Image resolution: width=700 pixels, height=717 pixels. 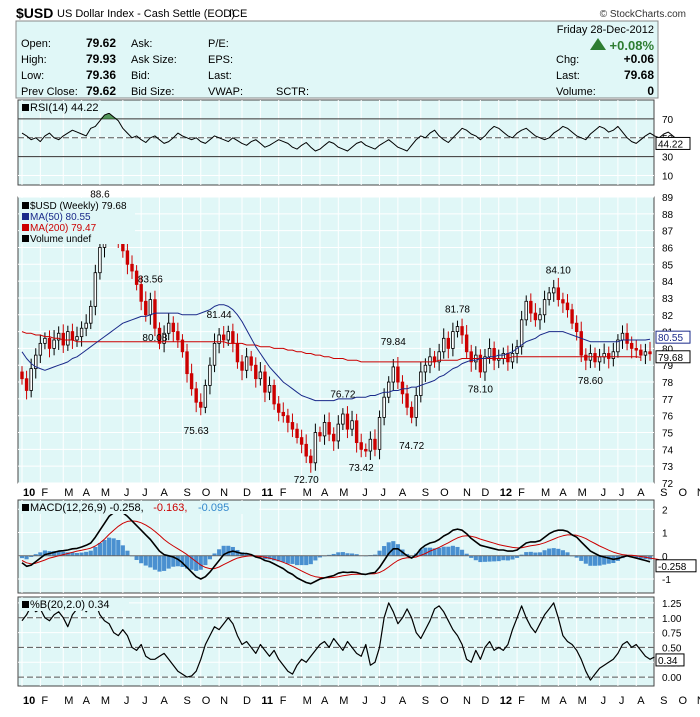 I want to click on change-percent: +0.08%, so click(x=632, y=45).